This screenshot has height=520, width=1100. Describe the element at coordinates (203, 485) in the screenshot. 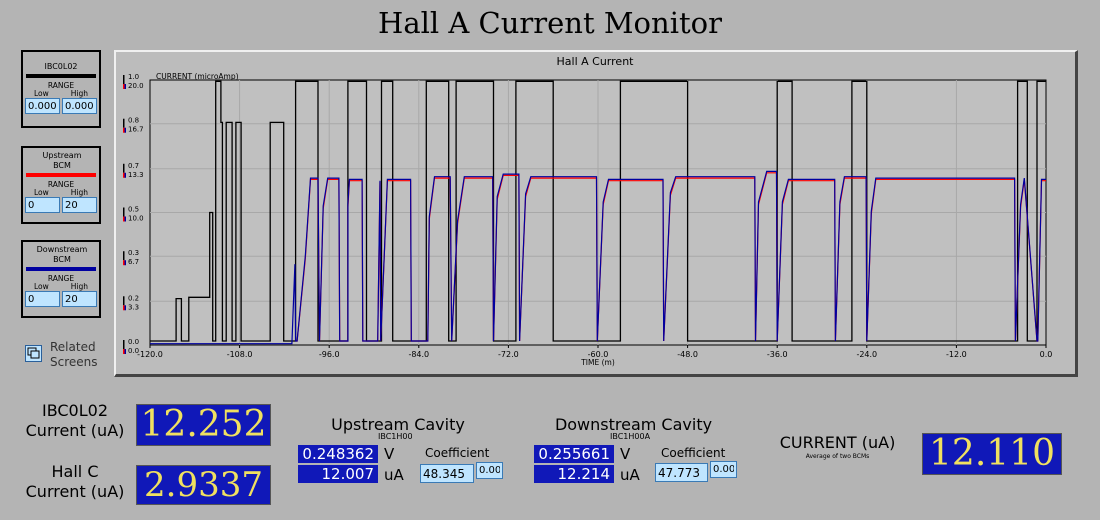

I see `hallc-current-value: 2.9337` at that location.